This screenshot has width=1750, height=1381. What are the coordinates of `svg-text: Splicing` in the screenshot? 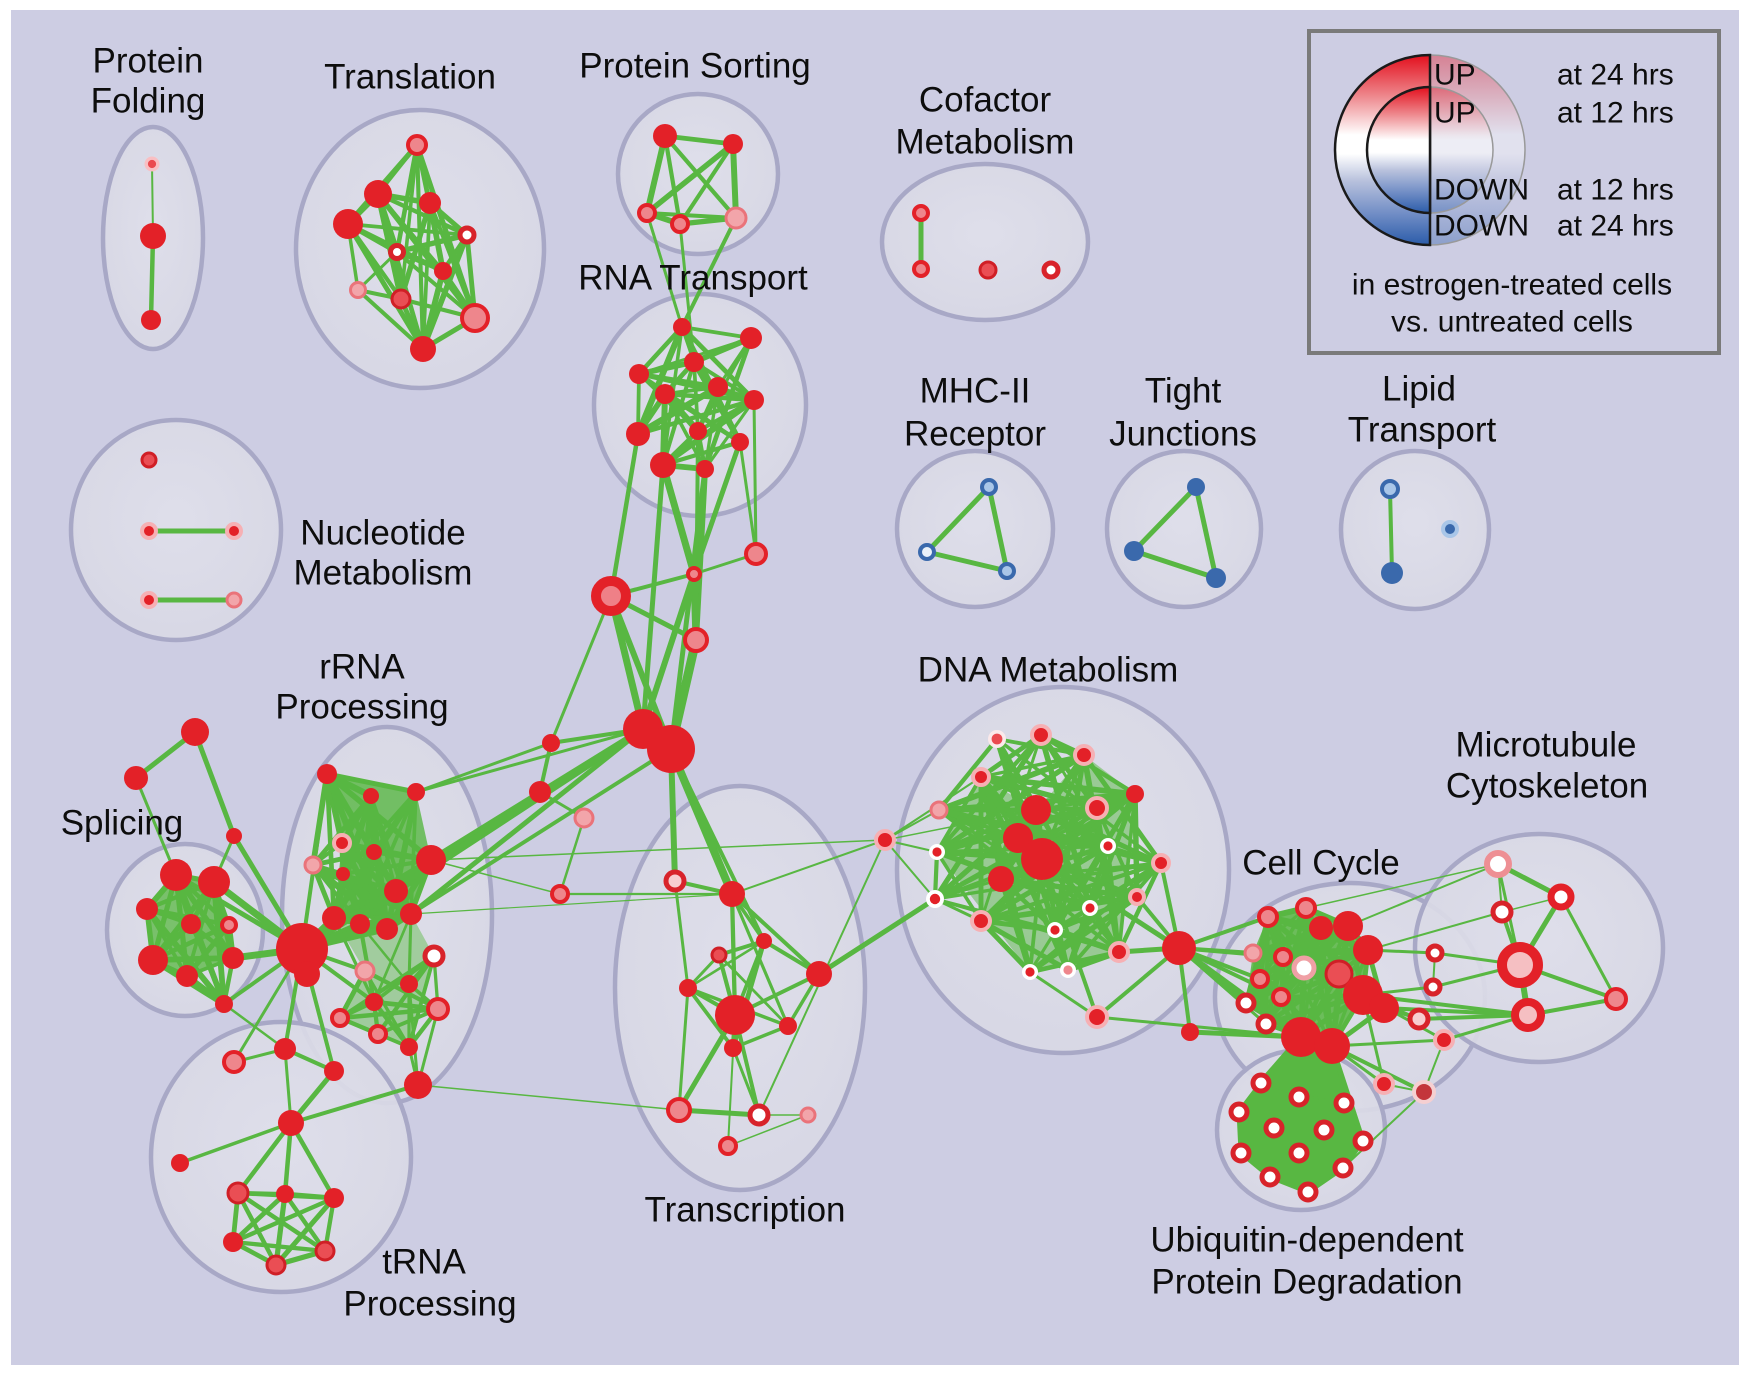 It's located at (122, 823).